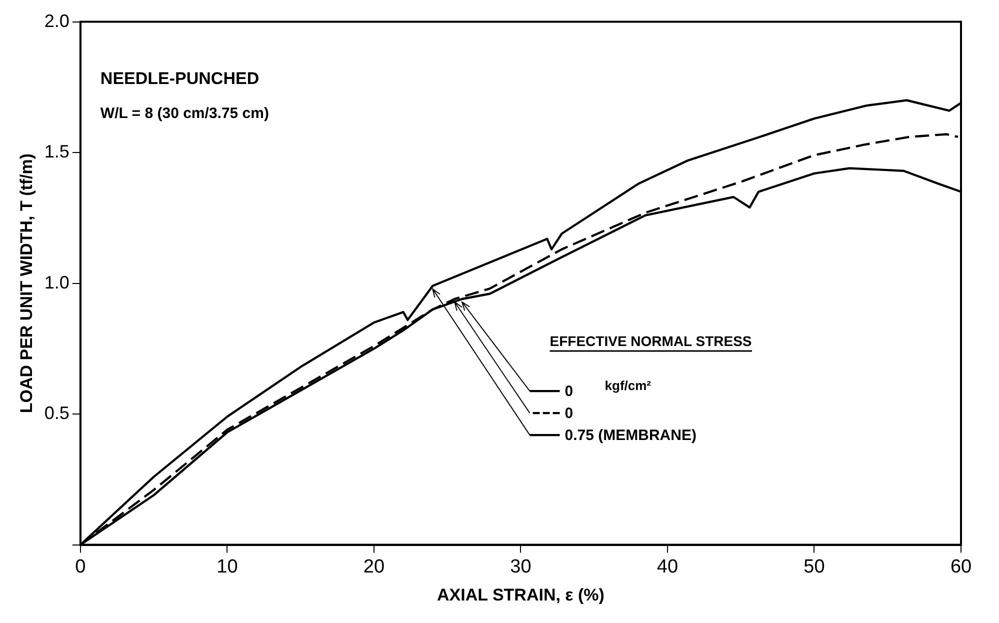 The height and width of the screenshot is (623, 999). Describe the element at coordinates (57, 20) in the screenshot. I see `y-tick-label: 2.0` at that location.